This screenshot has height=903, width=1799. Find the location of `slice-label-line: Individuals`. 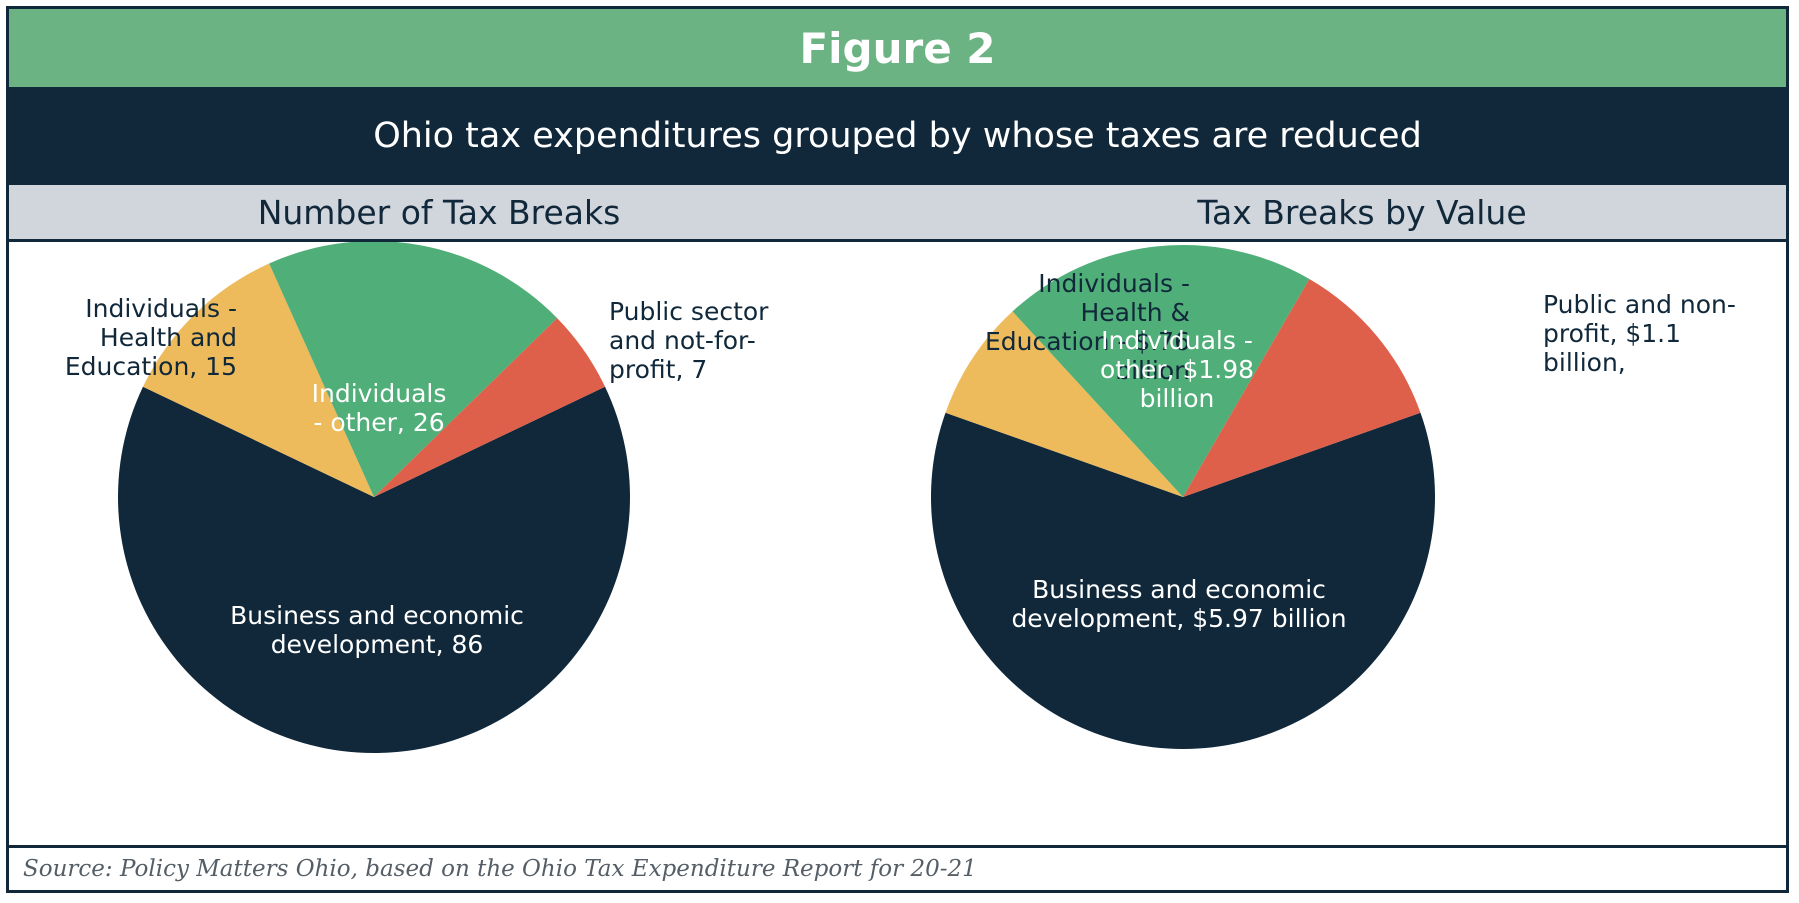

slice-label-line: Individuals is located at coordinates (379, 393).